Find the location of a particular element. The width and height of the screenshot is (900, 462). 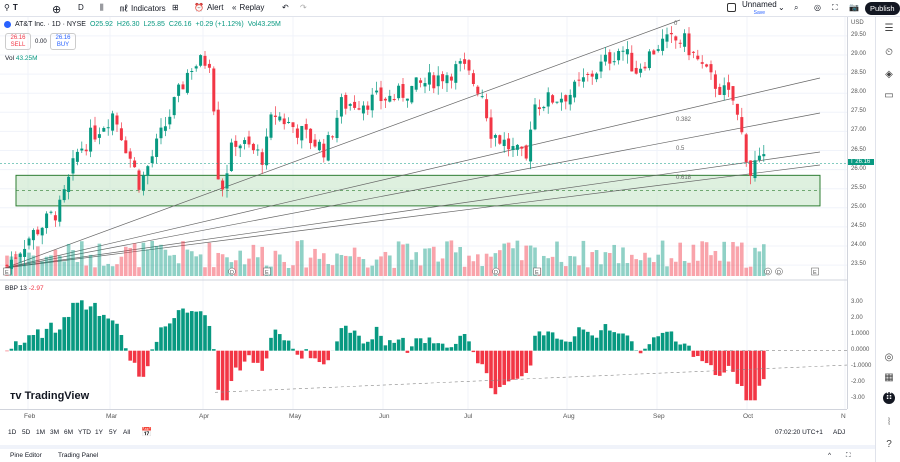

tab-pine-editor: Pine Editor is located at coordinates (26, 455).